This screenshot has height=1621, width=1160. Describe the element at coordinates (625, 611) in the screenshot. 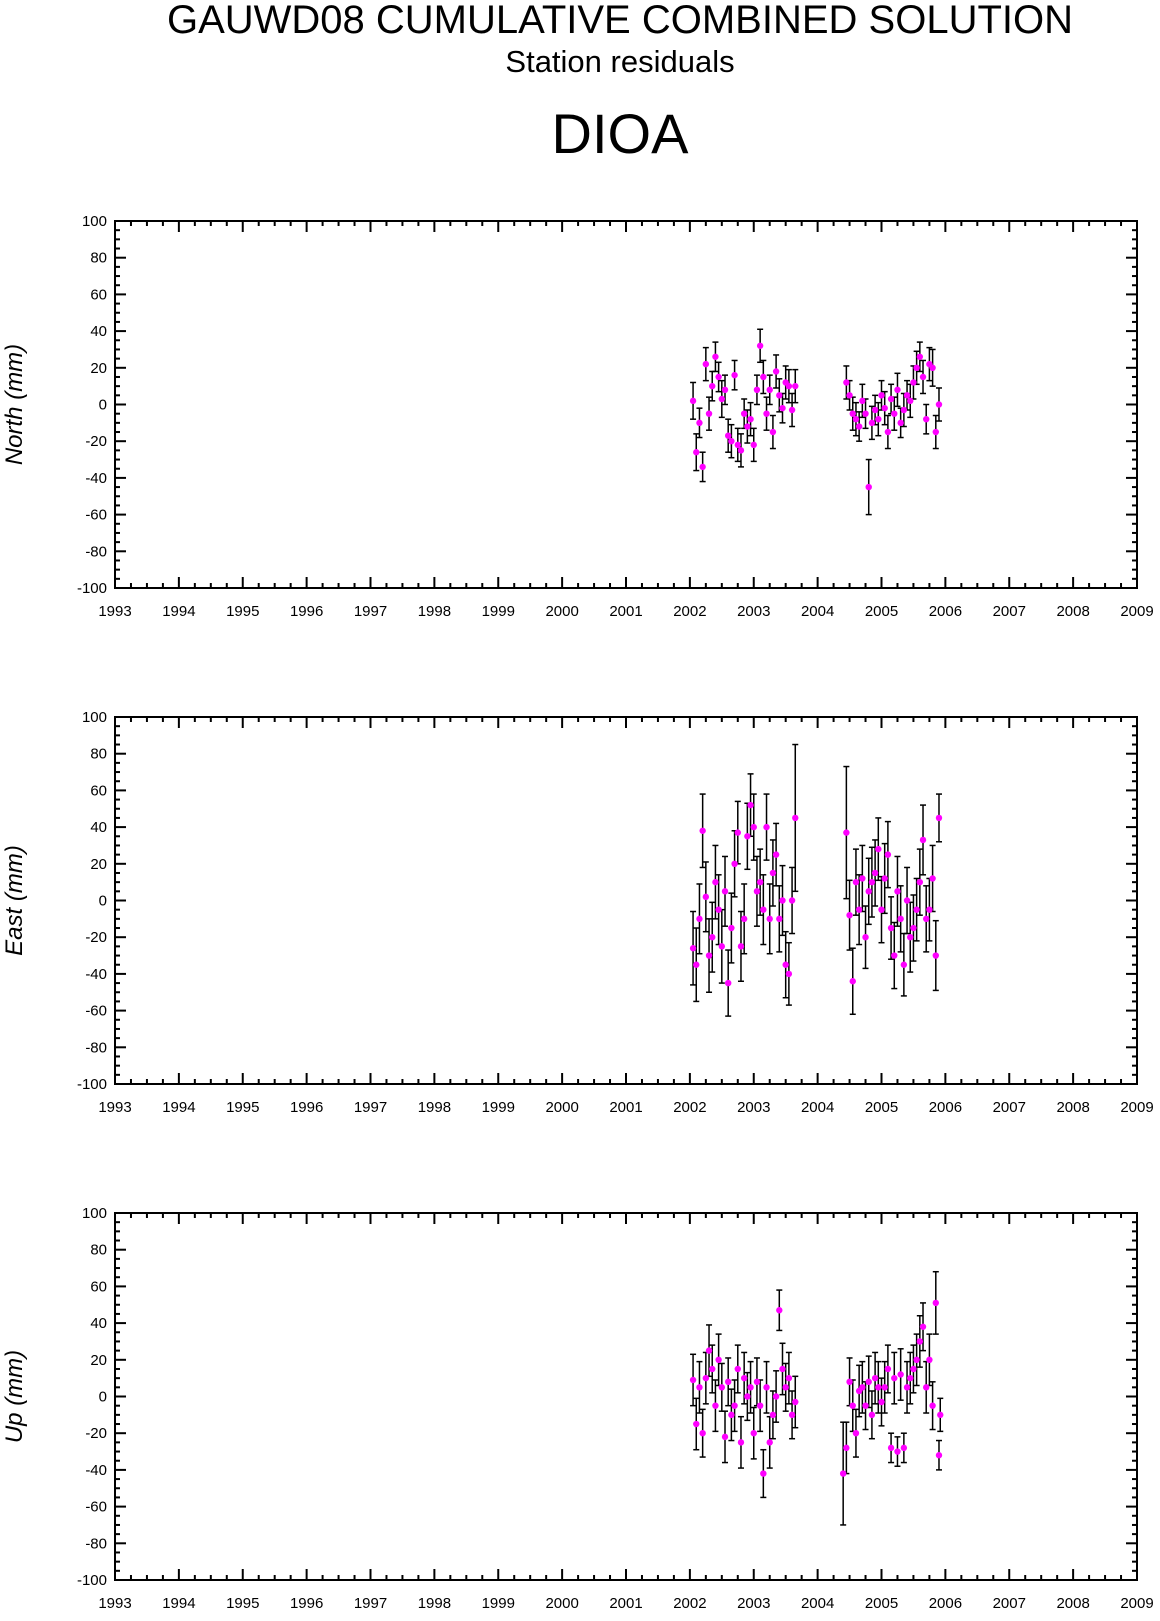

I see `north-x-tick-label: 2001` at that location.